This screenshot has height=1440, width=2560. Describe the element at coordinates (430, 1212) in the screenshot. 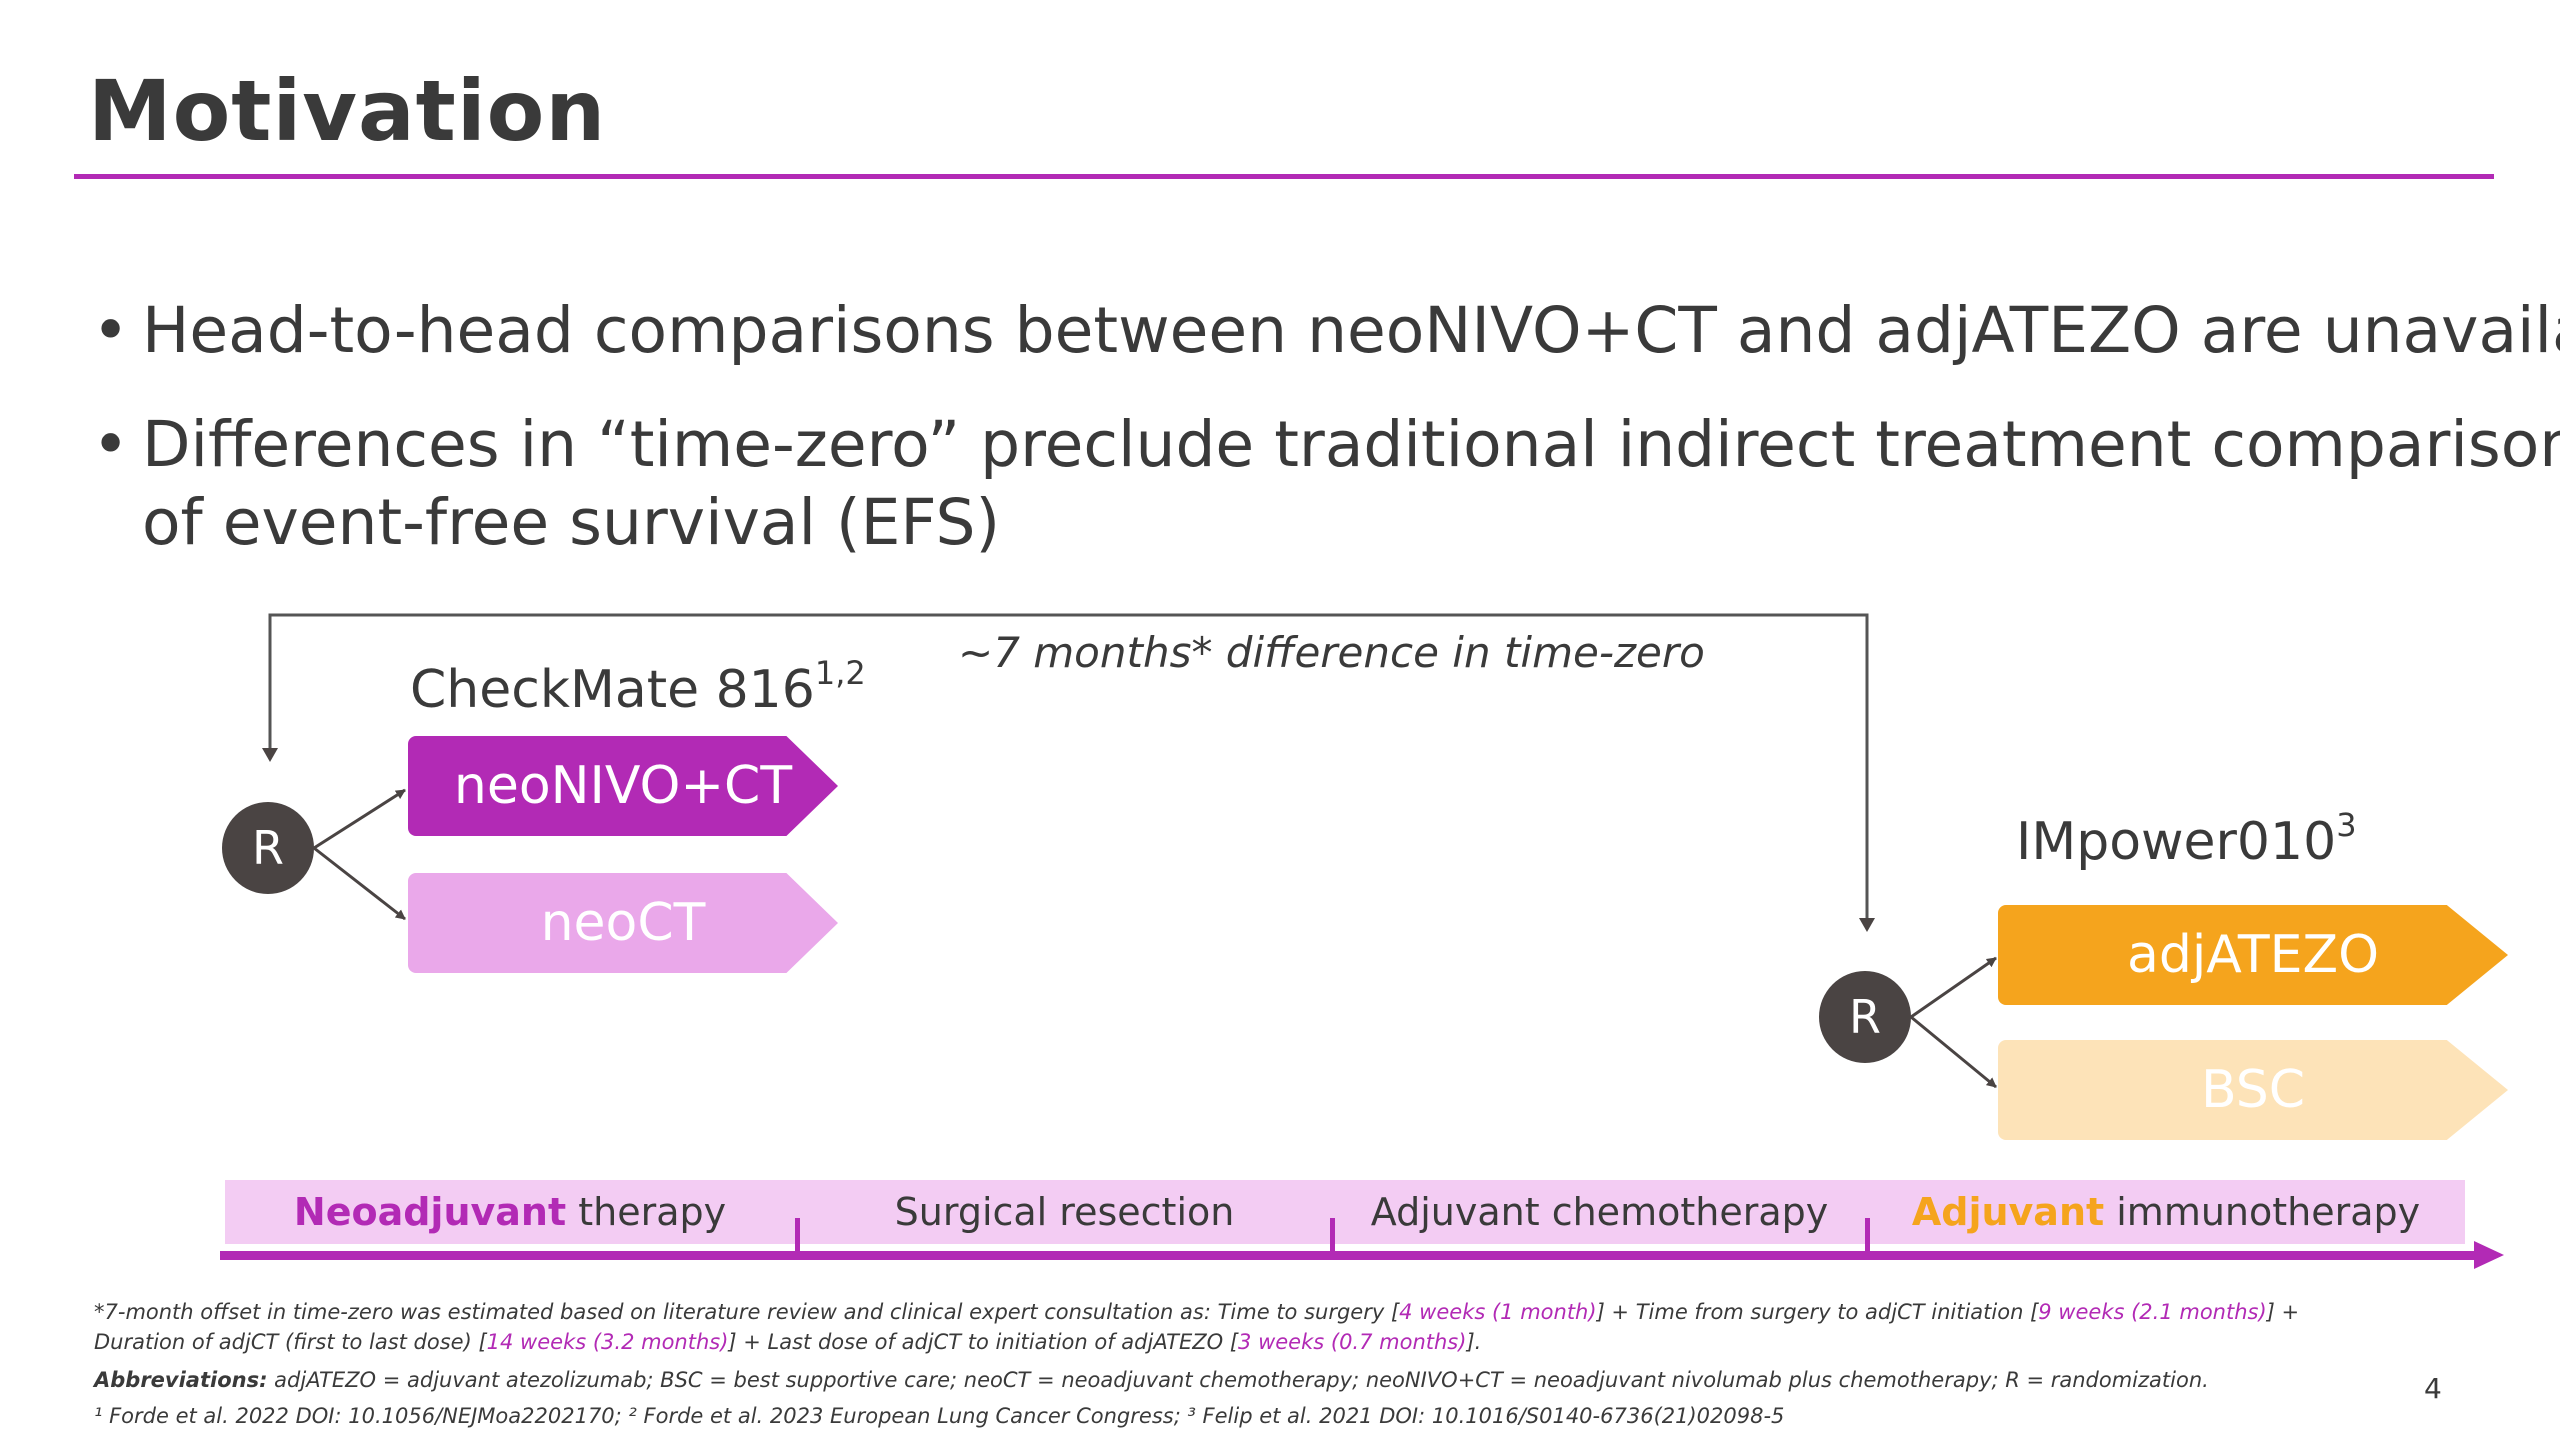

I see `phase-highlight: Neoadjuvant` at that location.